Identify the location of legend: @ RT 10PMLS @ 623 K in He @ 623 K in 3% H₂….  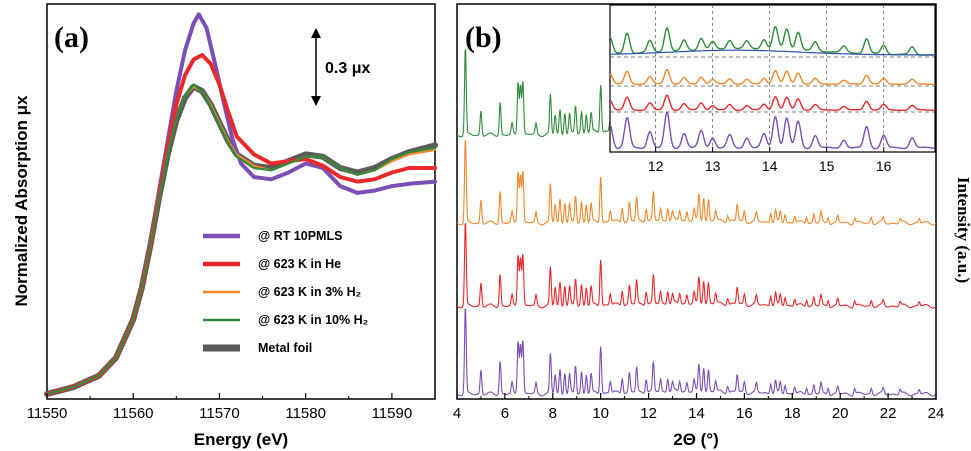
(285, 292).